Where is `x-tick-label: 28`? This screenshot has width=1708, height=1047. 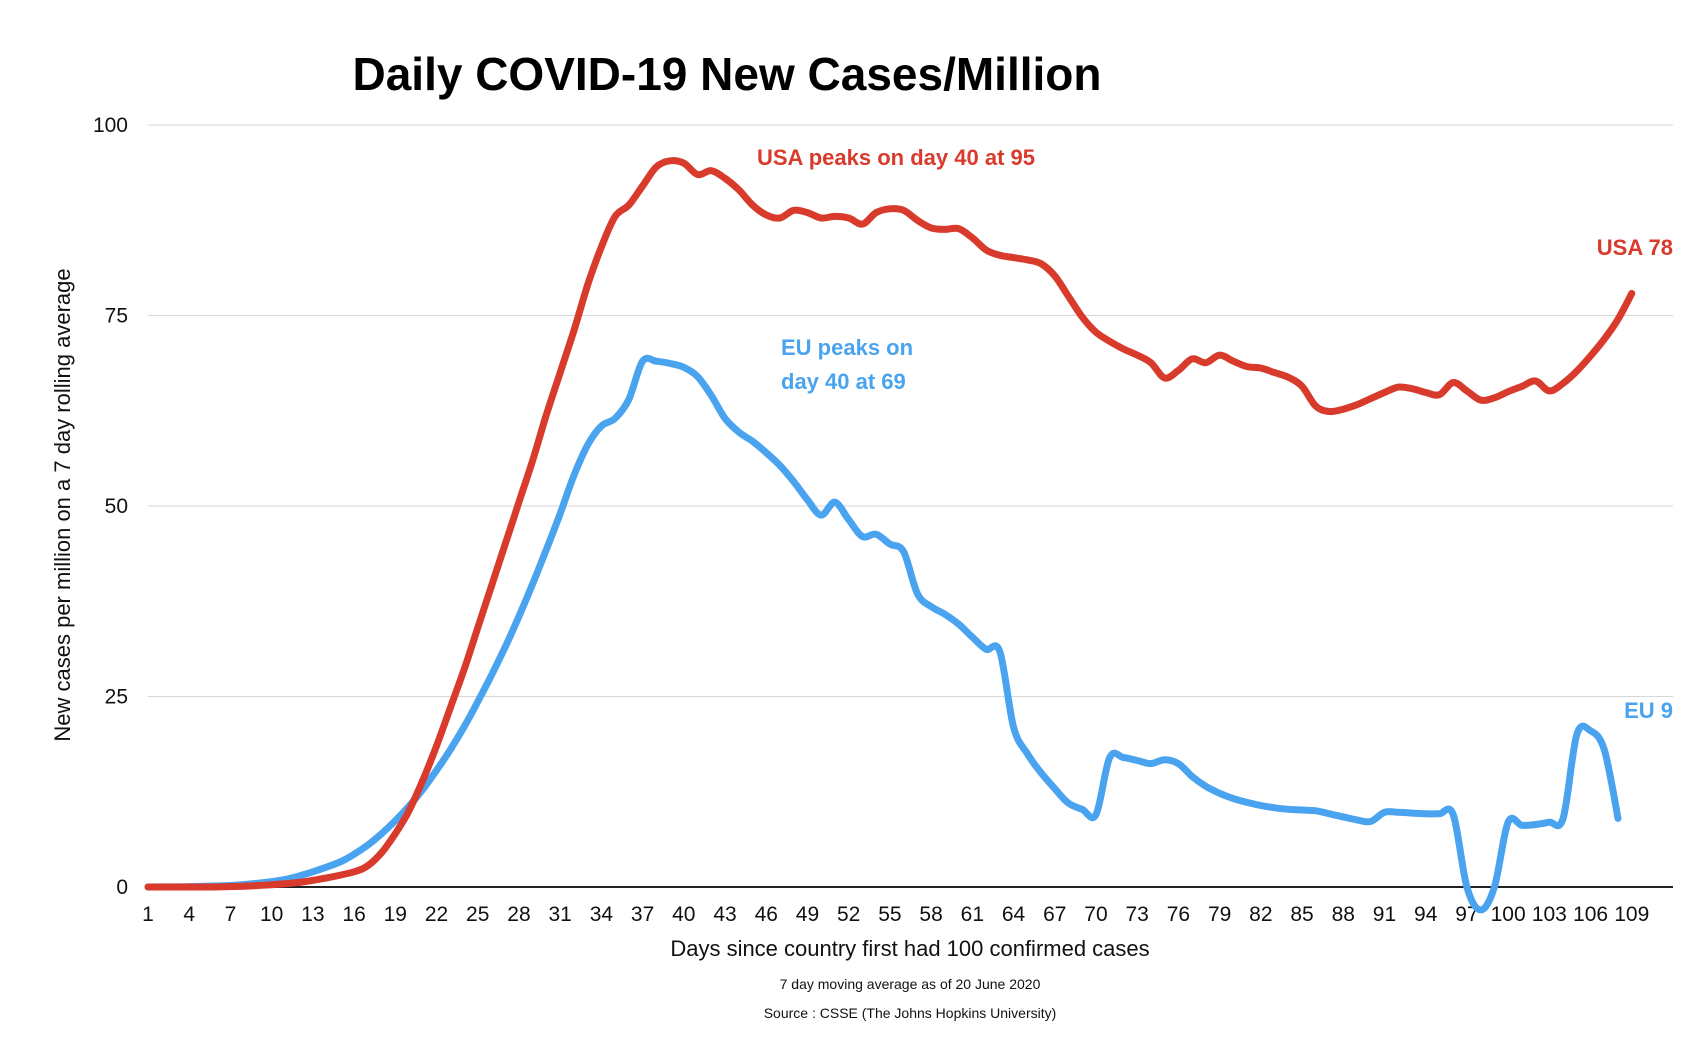 x-tick-label: 28 is located at coordinates (518, 914).